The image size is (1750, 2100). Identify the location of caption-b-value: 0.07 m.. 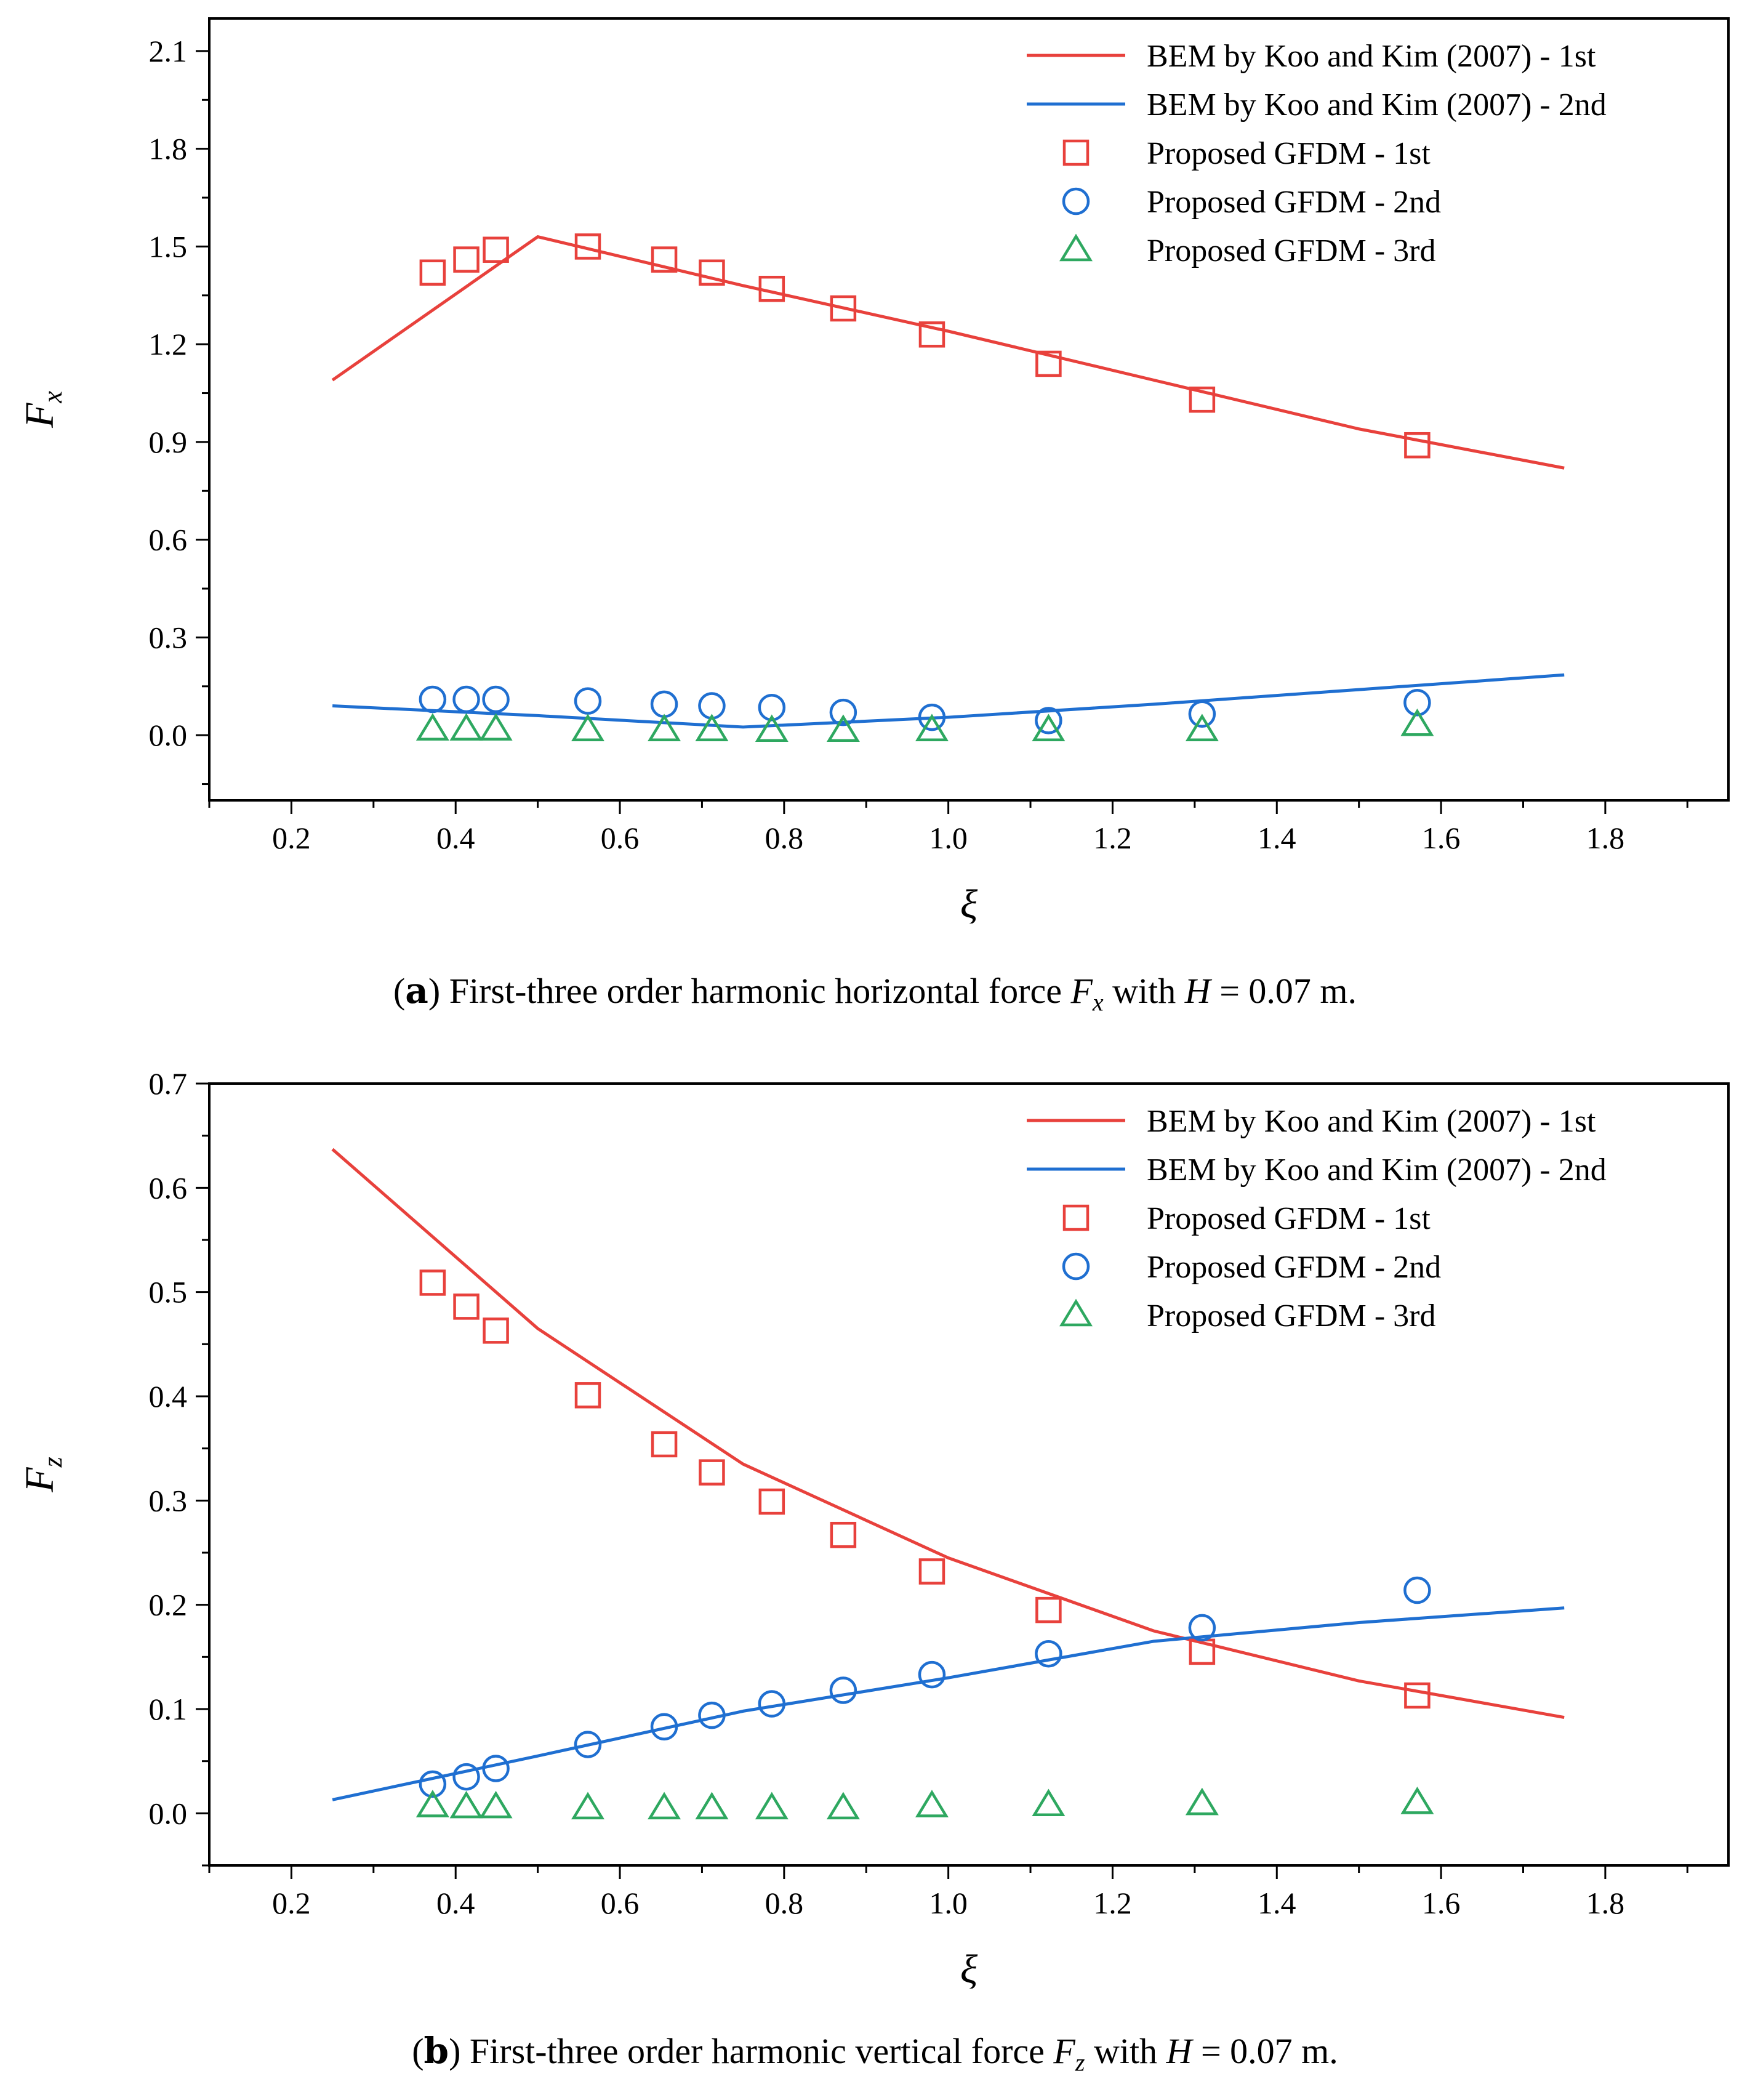
(1284, 2051).